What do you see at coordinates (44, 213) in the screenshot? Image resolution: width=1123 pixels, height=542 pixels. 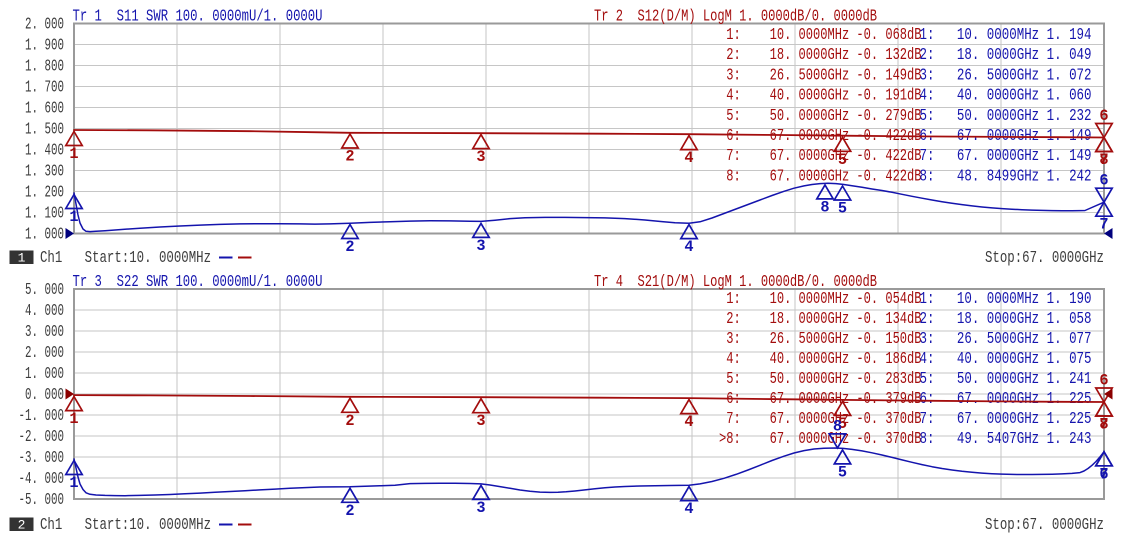 I see `svg-text: 1. 100` at bounding box center [44, 213].